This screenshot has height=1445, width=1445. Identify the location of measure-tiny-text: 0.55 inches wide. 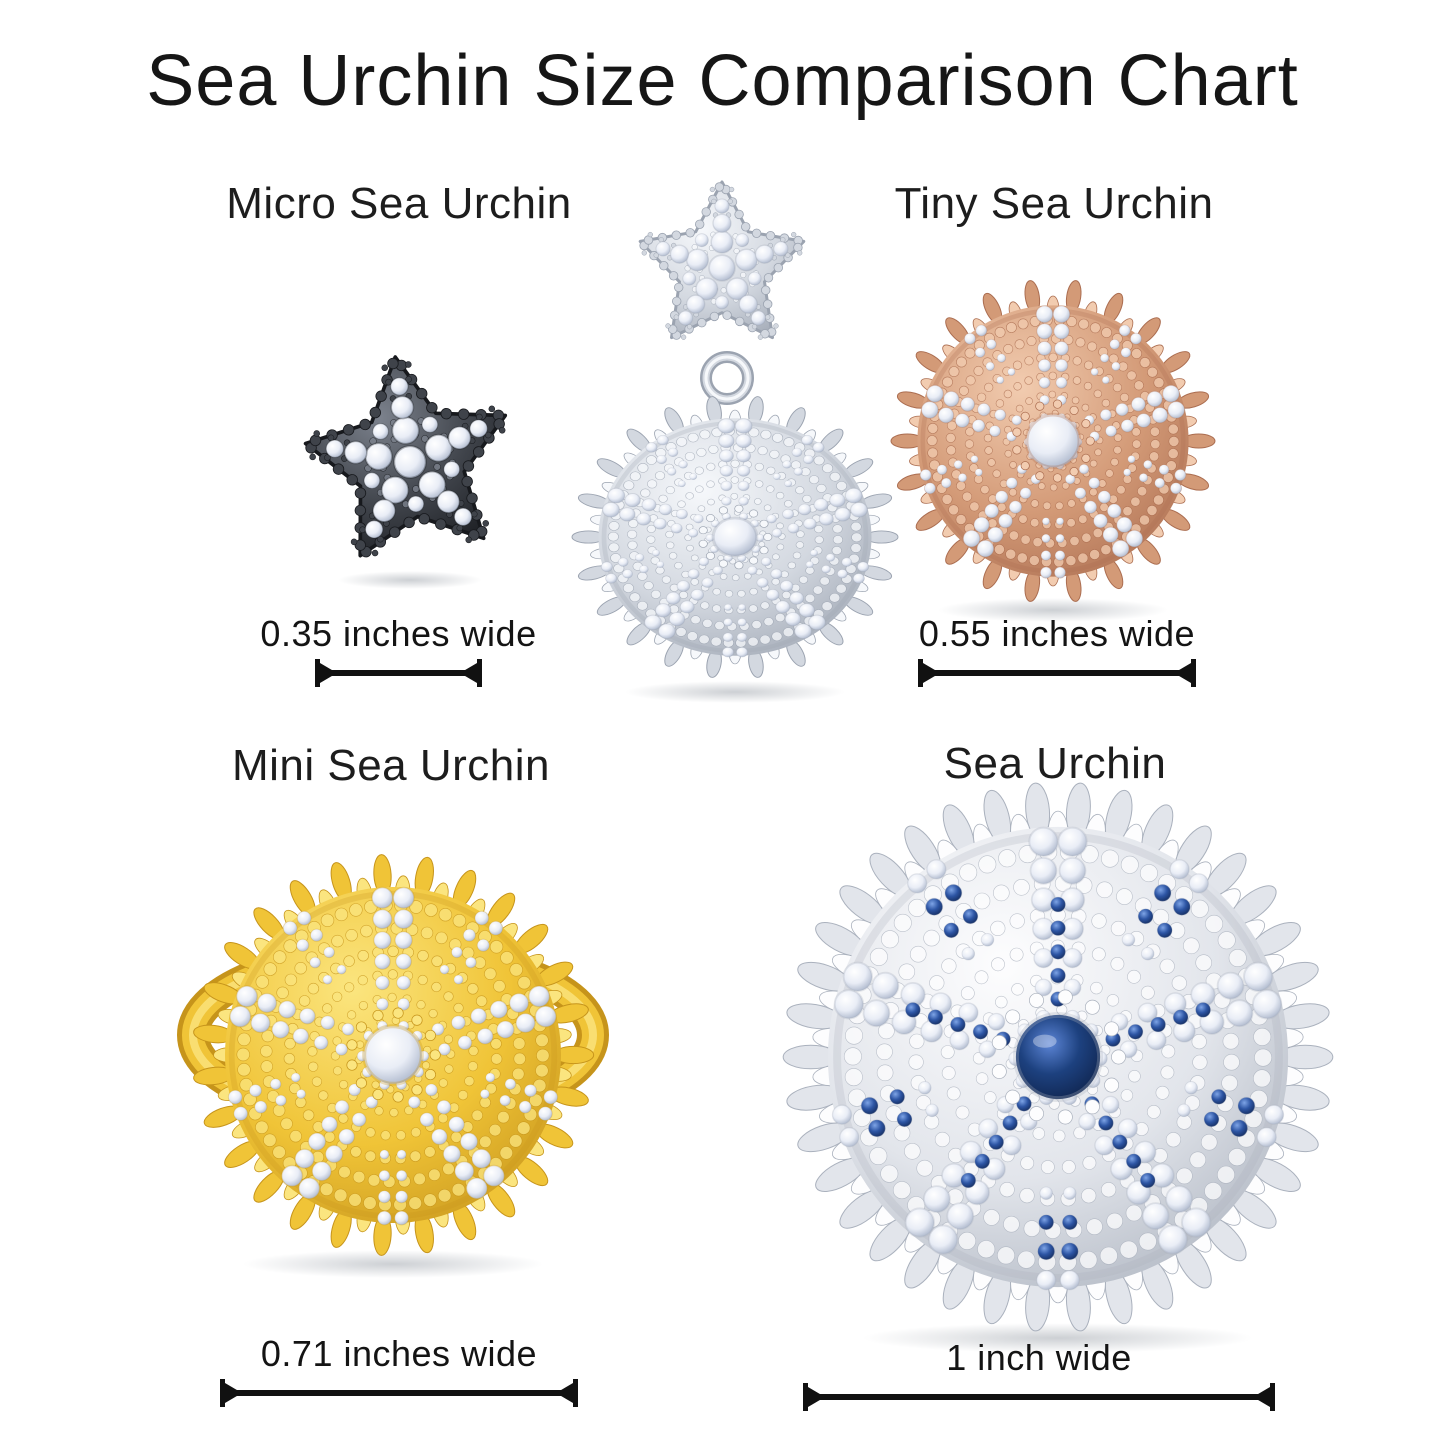
(1057, 633).